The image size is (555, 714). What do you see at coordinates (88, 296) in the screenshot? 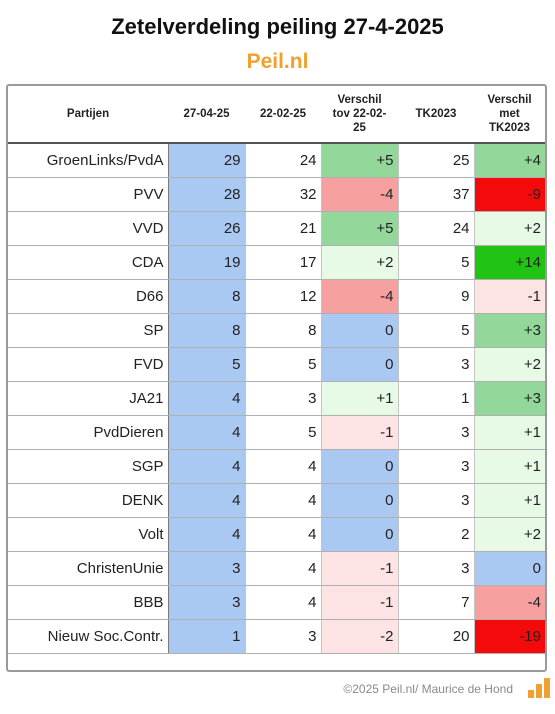
I see `party-name-cell: D66` at bounding box center [88, 296].